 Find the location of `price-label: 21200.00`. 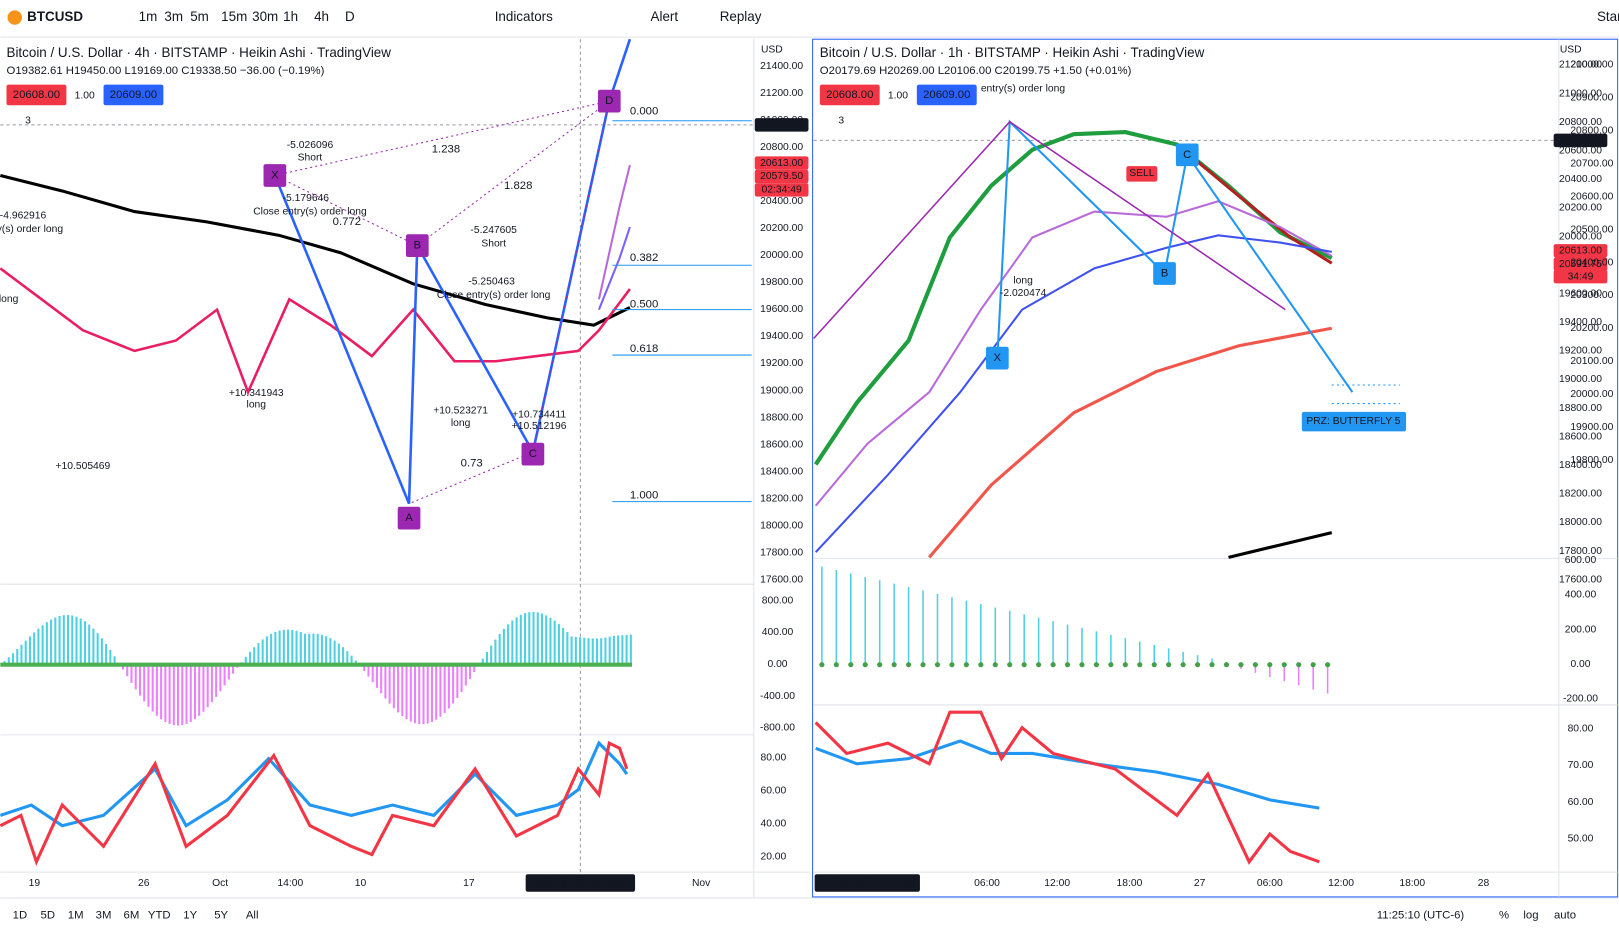

price-label: 21200.00 is located at coordinates (1580, 65).